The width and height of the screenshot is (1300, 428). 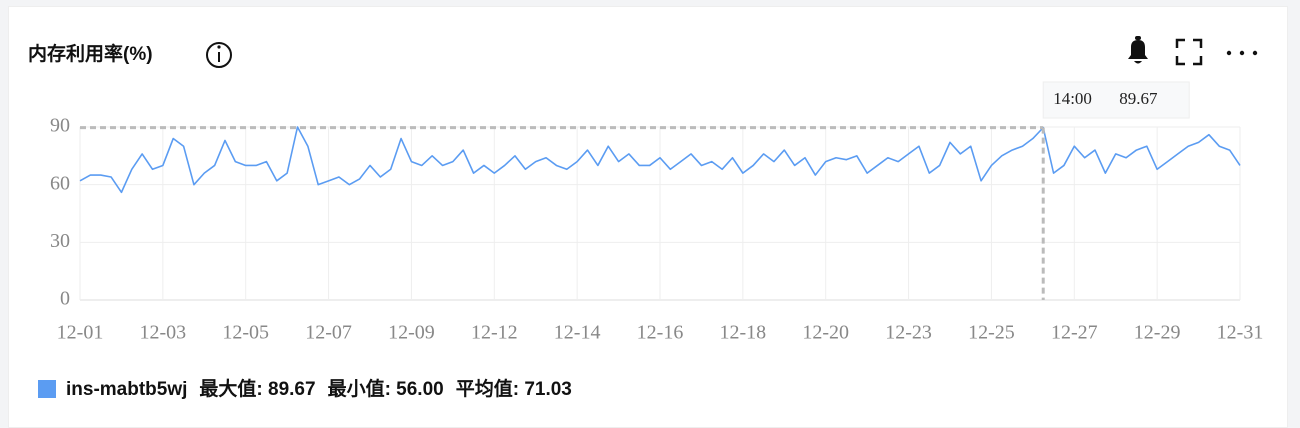 I want to click on x-tick-label: 12-25, so click(x=991, y=333).